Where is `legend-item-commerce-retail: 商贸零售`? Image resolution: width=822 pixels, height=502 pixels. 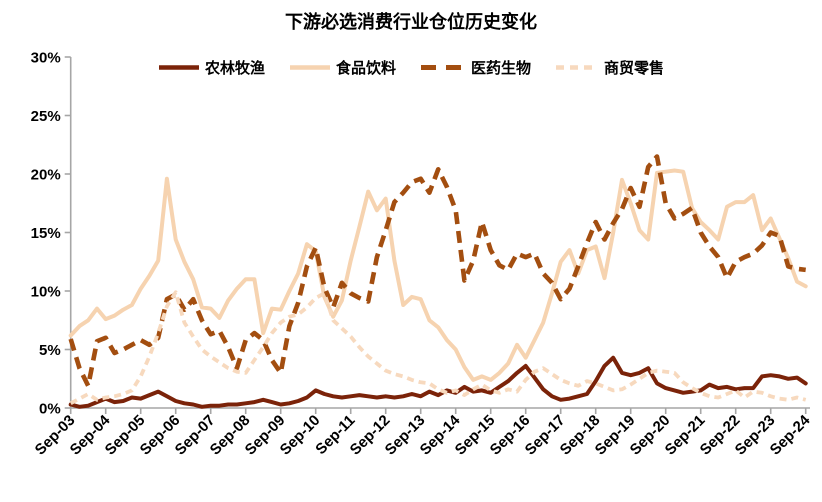
legend-item-commerce-retail: 商贸零售 is located at coordinates (609, 67).